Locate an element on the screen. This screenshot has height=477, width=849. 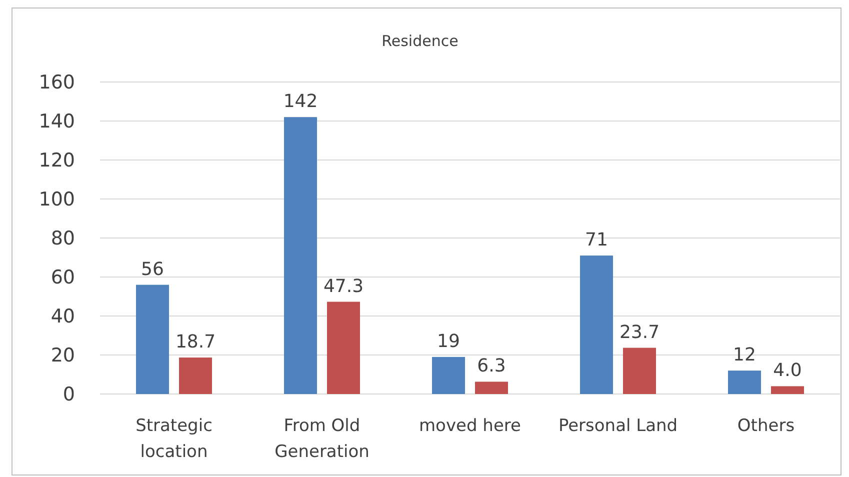
data-label: 56 is located at coordinates (152, 269).